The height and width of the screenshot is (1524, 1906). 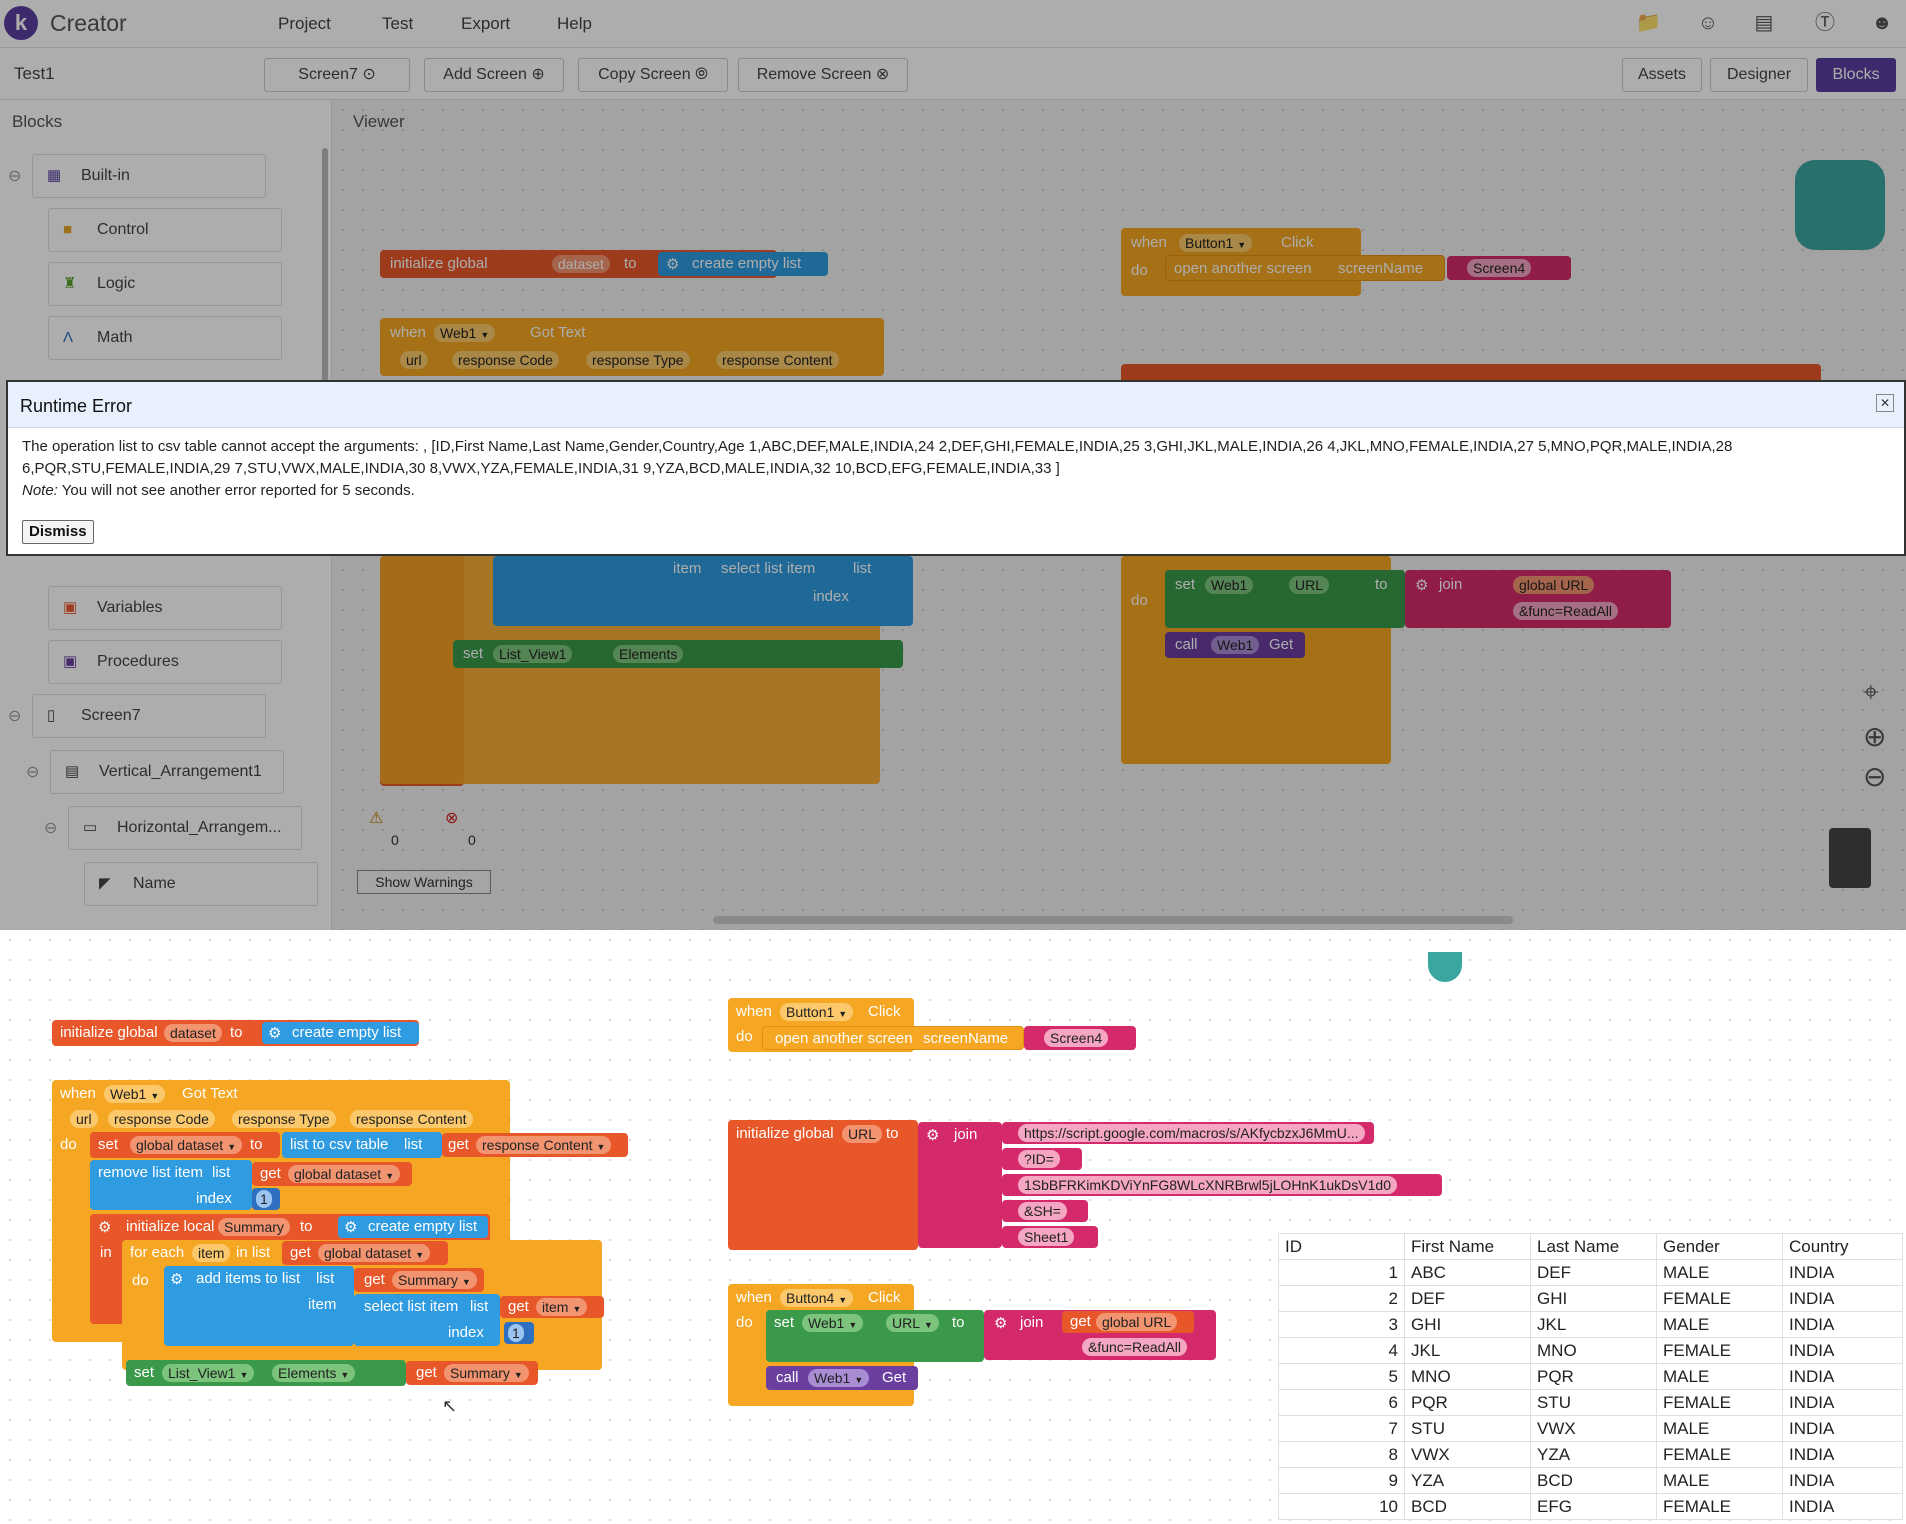 What do you see at coordinates (823, 75) in the screenshot?
I see `remove-screen-button: Remove Screen ⊗` at bounding box center [823, 75].